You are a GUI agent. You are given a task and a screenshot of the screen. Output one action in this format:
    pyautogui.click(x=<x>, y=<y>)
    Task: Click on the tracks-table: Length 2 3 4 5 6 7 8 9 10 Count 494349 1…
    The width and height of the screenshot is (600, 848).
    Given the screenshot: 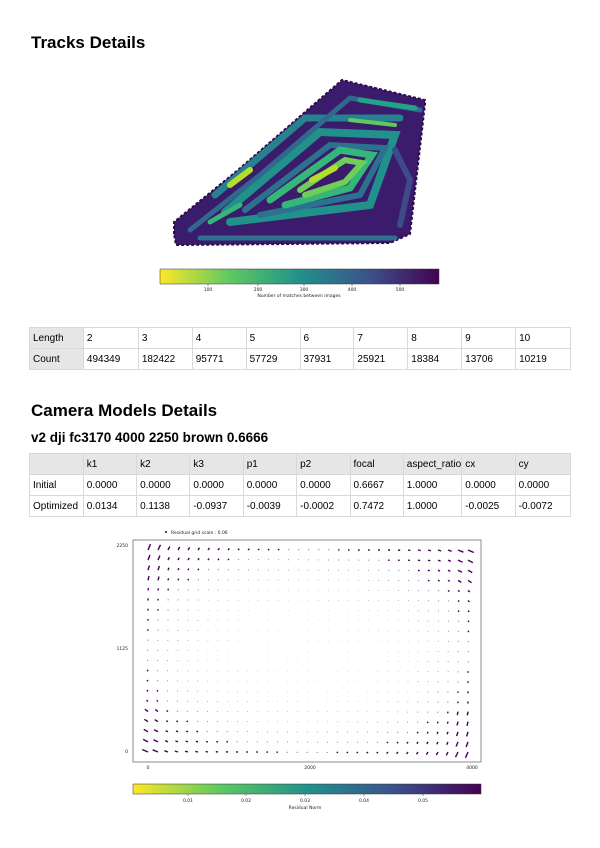 What is the action you would take?
    pyautogui.click(x=300, y=348)
    